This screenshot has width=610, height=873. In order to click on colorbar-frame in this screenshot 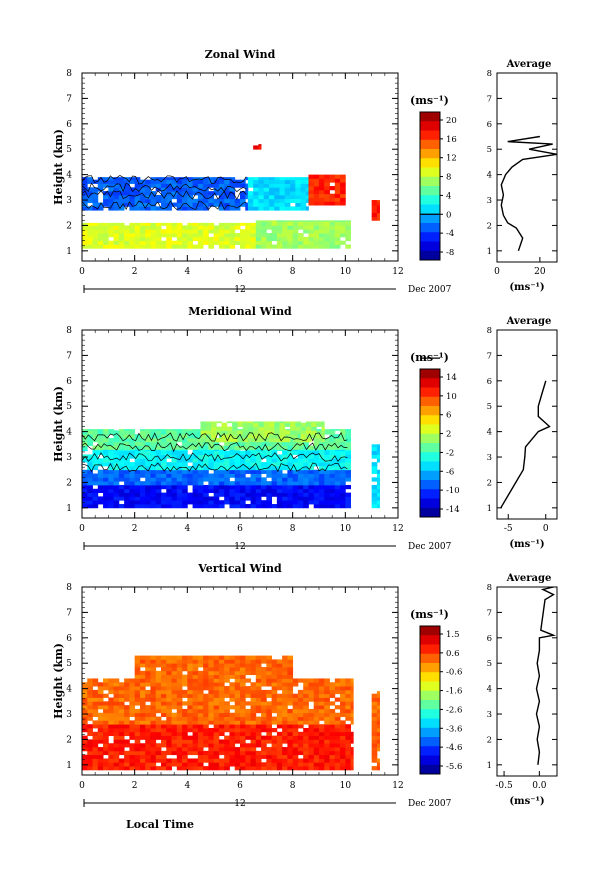, I will do `click(430, 186)`.